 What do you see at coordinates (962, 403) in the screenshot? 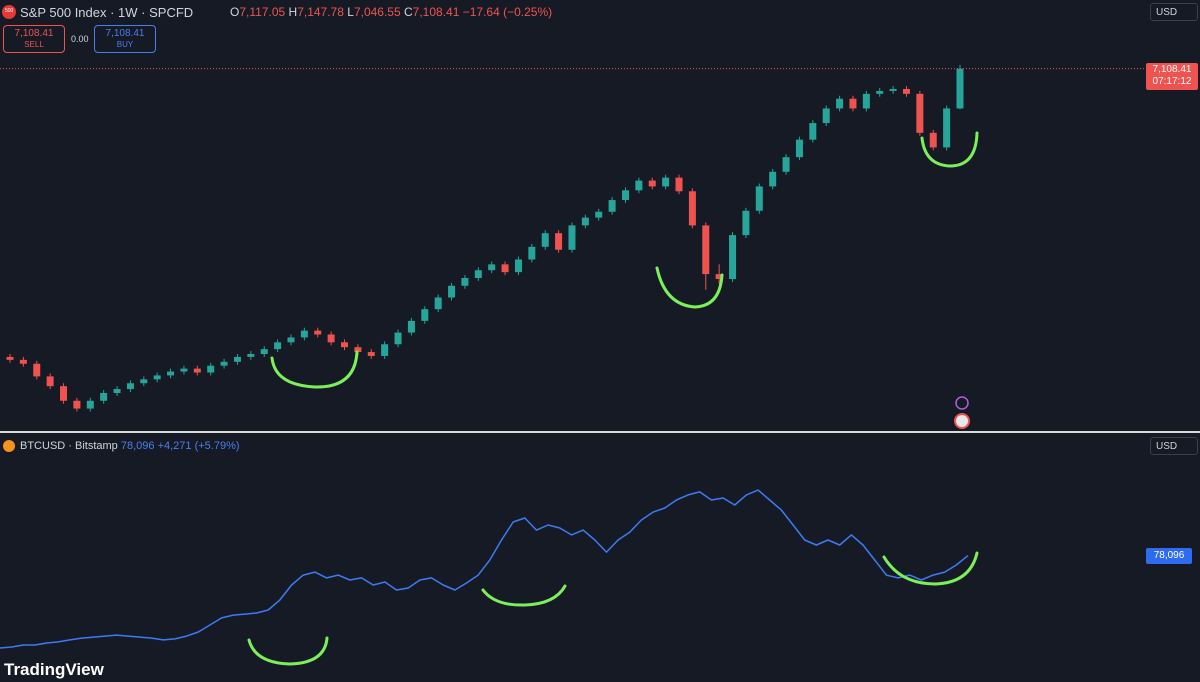
I see `event-icon` at bounding box center [962, 403].